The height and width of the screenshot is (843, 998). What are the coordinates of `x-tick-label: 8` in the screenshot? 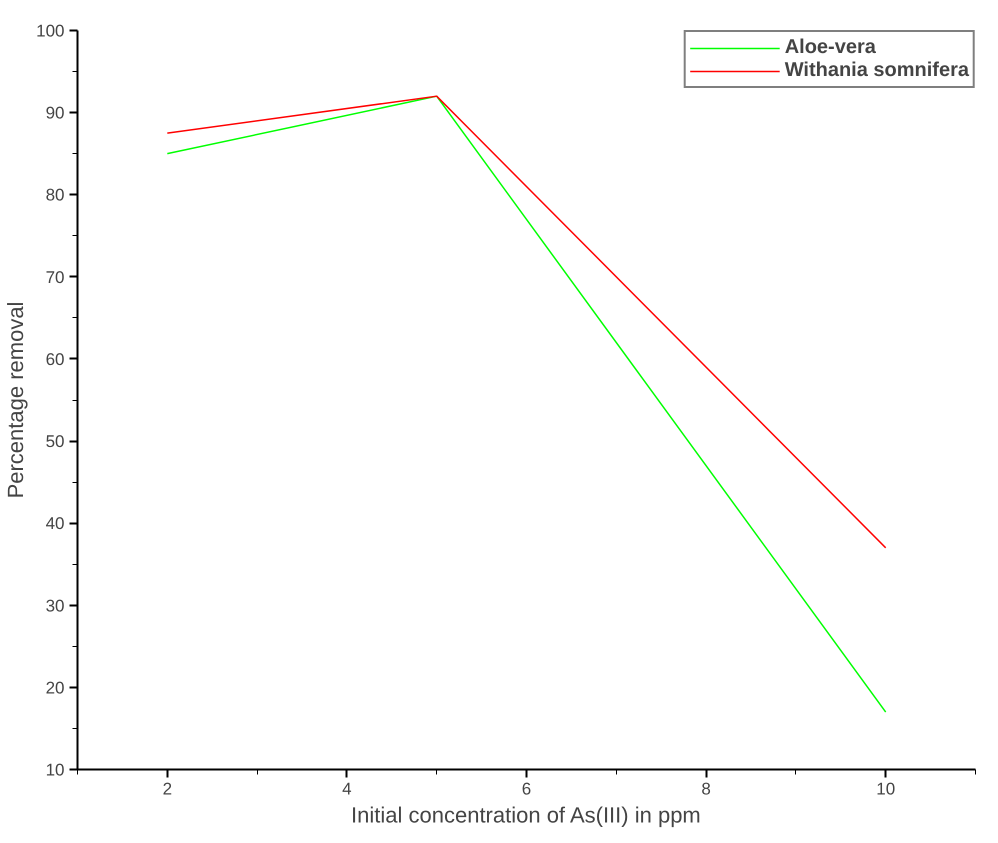 It's located at (706, 789).